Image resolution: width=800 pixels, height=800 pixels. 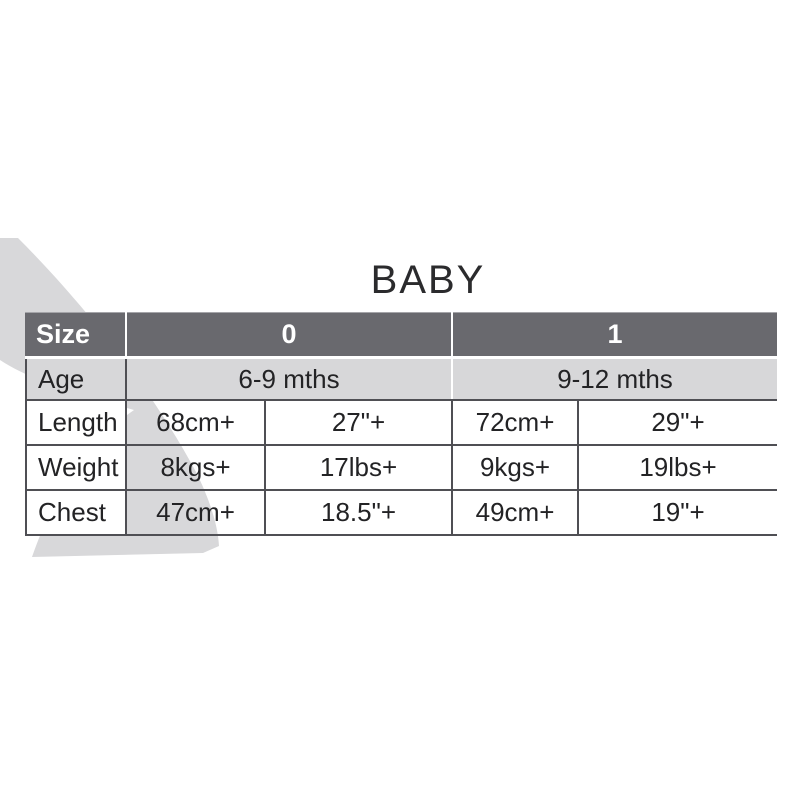 What do you see at coordinates (615, 334) in the screenshot?
I see `size-1-header: 1` at bounding box center [615, 334].